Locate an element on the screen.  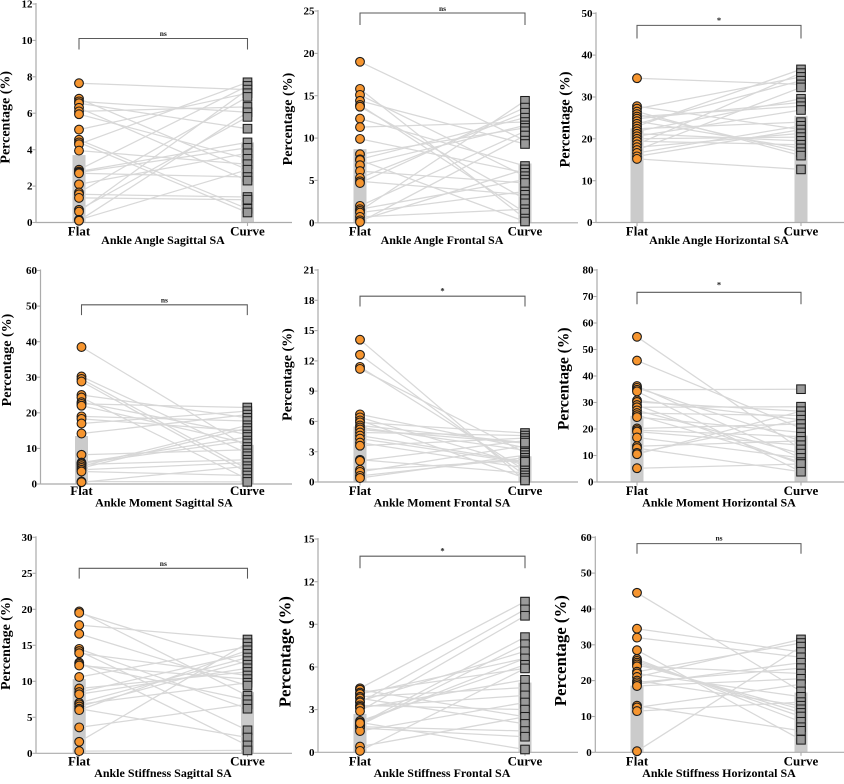
svg-text: Ankle Moment Frontal SA is located at coordinates (442, 503).